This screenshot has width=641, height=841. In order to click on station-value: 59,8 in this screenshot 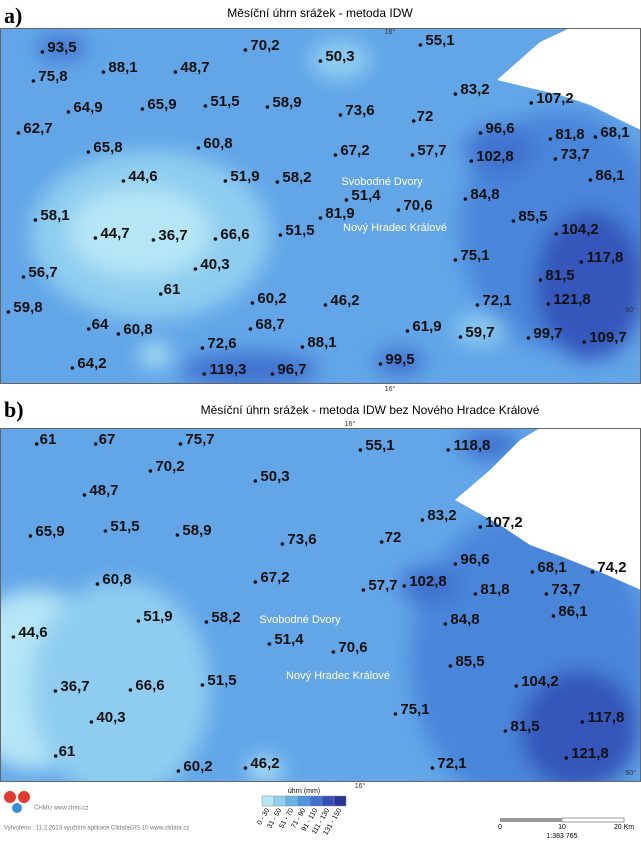, I will do `click(27, 307)`.